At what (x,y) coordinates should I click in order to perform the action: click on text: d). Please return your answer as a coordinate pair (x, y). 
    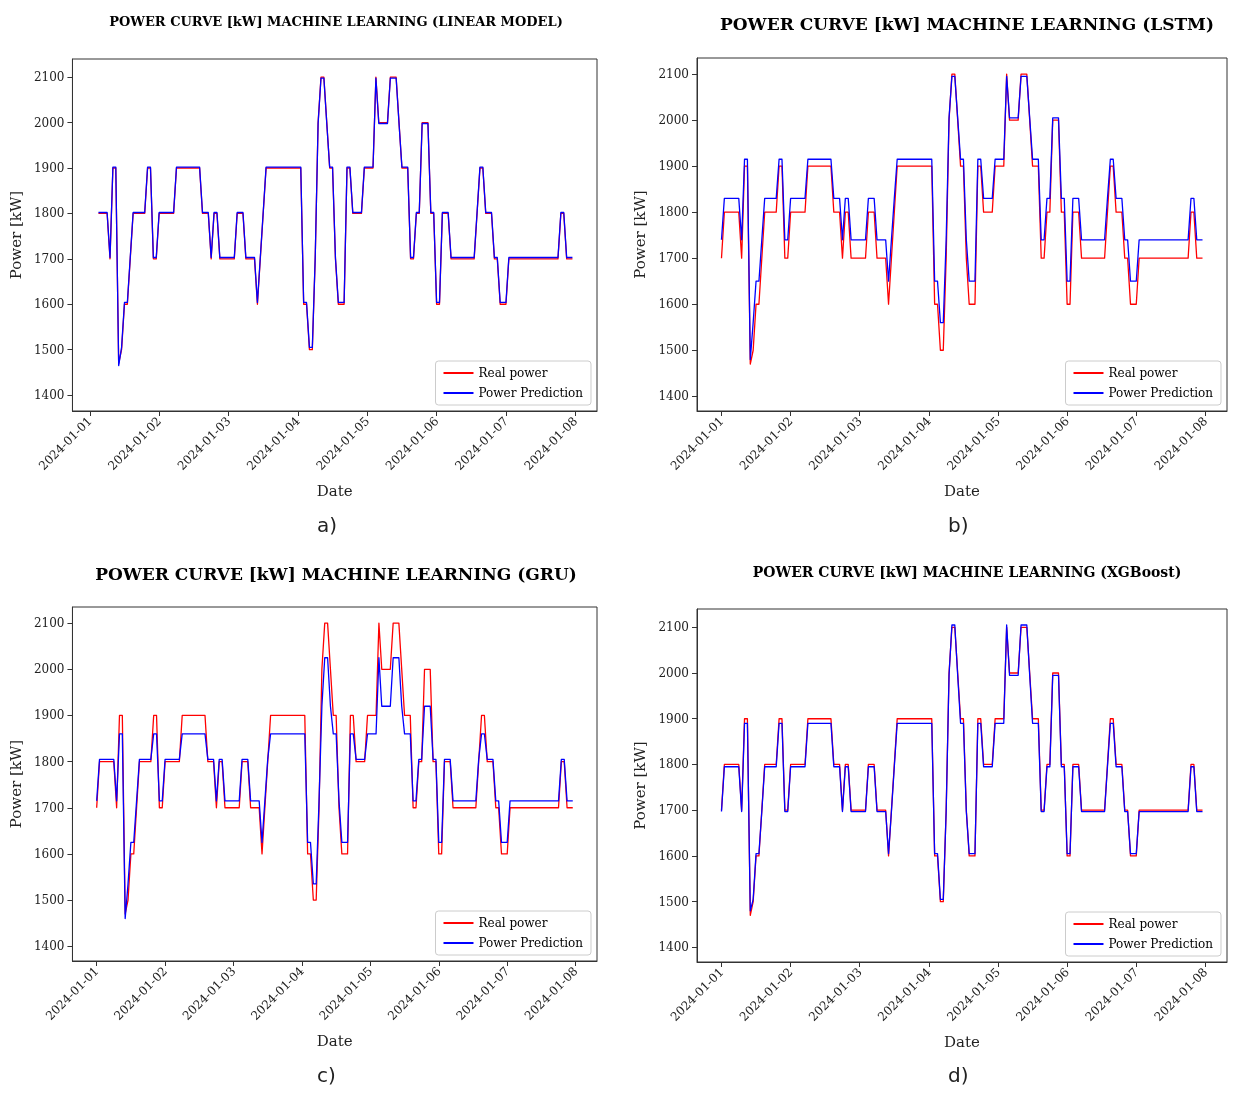
    Looking at the image, I should click on (958, 1075).